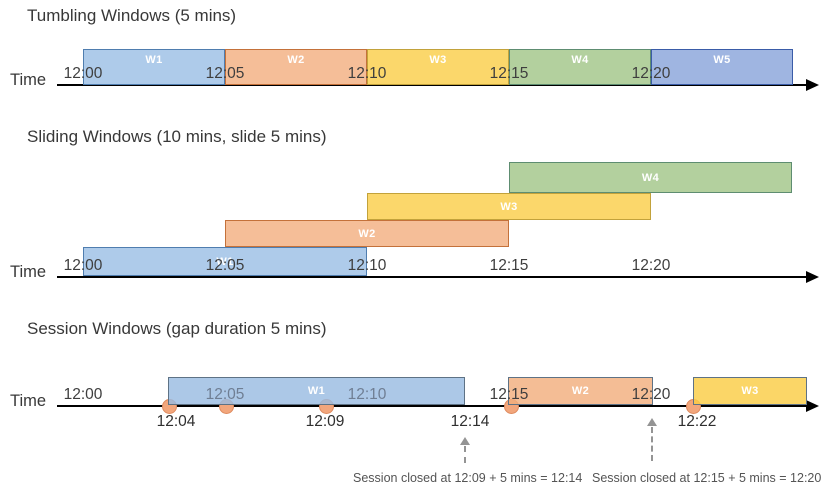 The image size is (829, 498). What do you see at coordinates (580, 67) in the screenshot?
I see `tumbling-window-bar-w4: W4` at bounding box center [580, 67].